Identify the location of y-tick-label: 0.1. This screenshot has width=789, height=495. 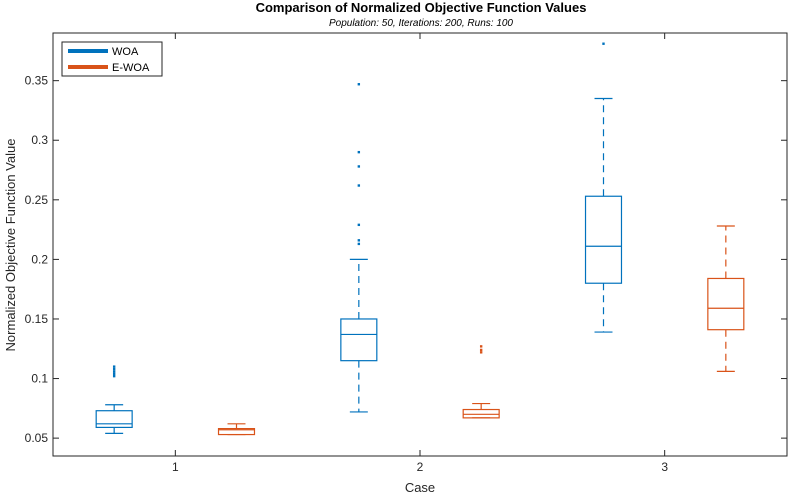
(39, 379).